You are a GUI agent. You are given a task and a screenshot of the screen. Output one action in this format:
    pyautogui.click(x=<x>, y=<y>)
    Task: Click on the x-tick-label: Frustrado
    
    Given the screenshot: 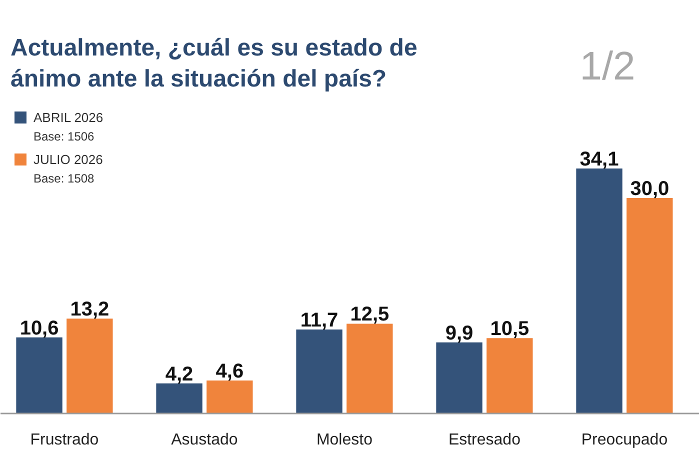 What is the action you would take?
    pyautogui.click(x=64, y=440)
    